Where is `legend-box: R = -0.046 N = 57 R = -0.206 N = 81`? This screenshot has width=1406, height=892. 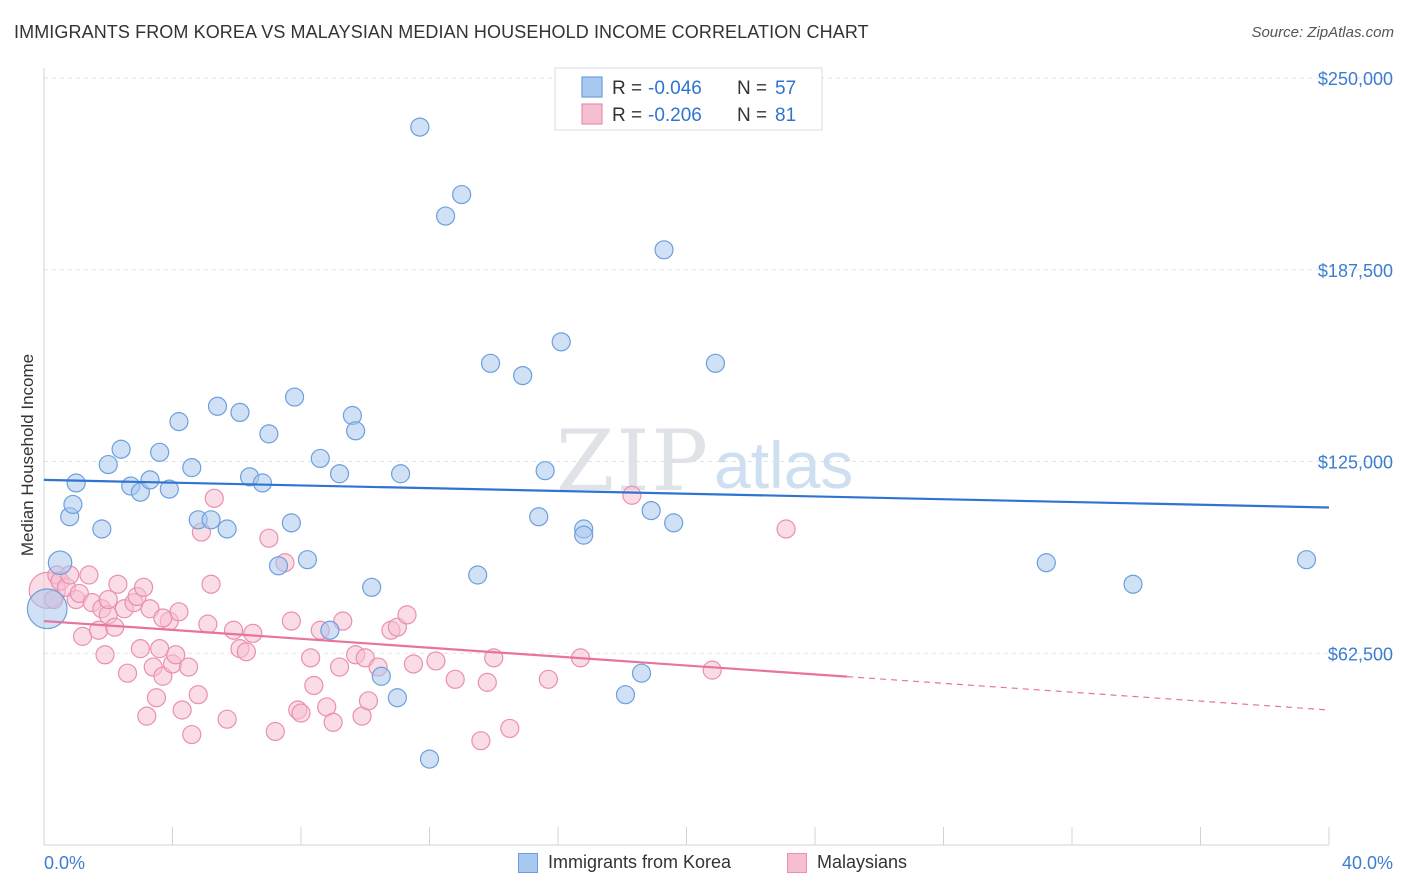
legend-box: R = -0.046 N = 57 R = -0.206 N = 81 is located at coordinates (688, 99).